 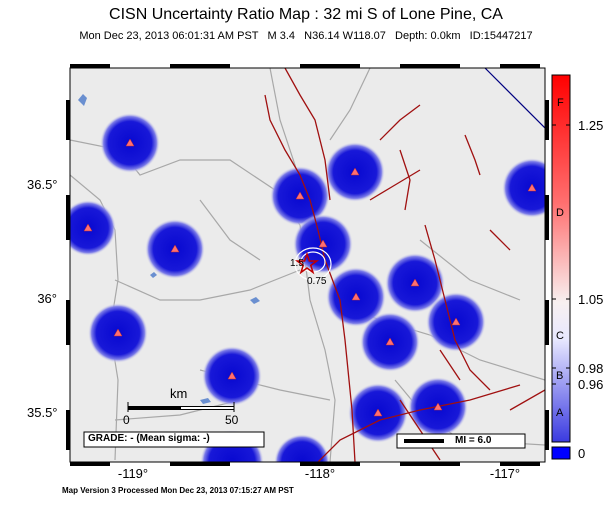 I want to click on grade-letter: A, so click(x=560, y=413).